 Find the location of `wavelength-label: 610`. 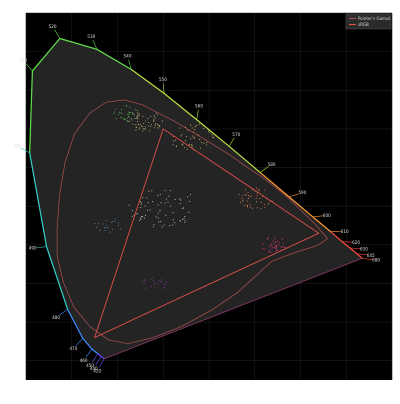

wavelength-label: 610 is located at coordinates (345, 231).